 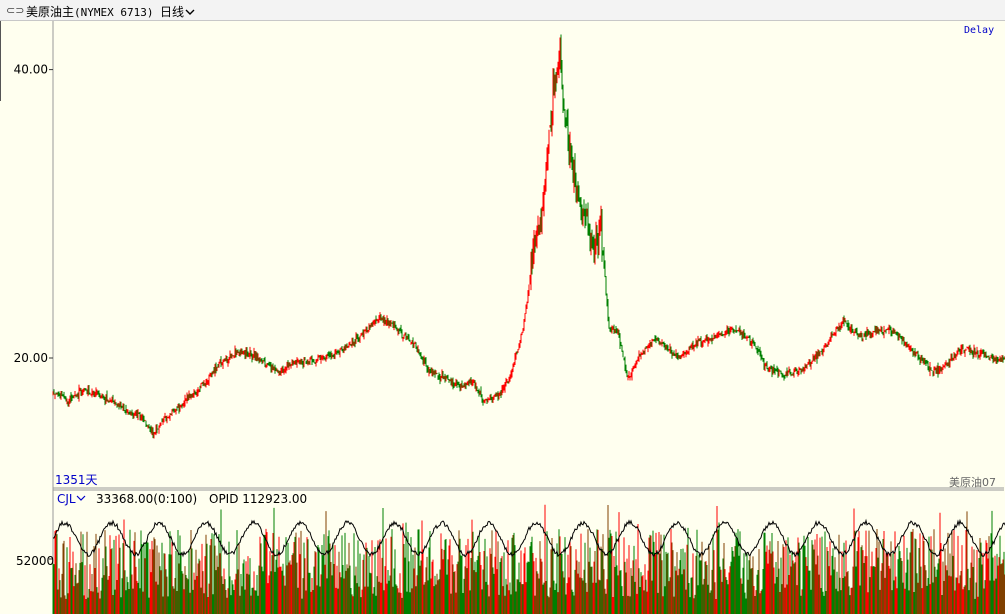 What do you see at coordinates (50, 12) in the screenshot?
I see `symbol-name: 美原油主` at bounding box center [50, 12].